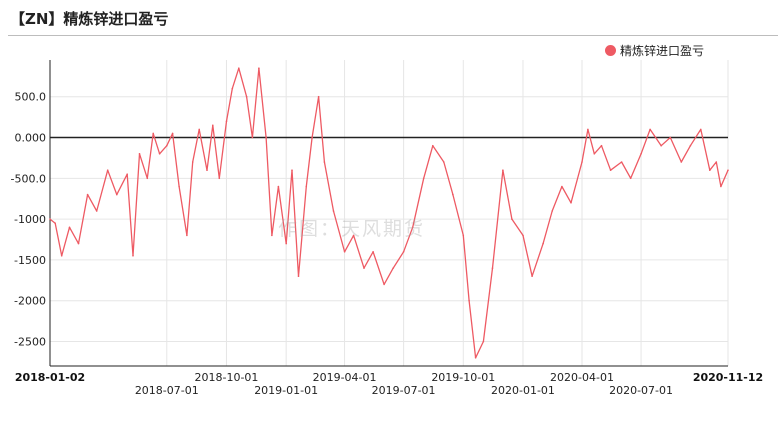 This screenshot has height=424, width=782. Describe the element at coordinates (31, 97) in the screenshot. I see `y-tick-label: 500.0` at that location.